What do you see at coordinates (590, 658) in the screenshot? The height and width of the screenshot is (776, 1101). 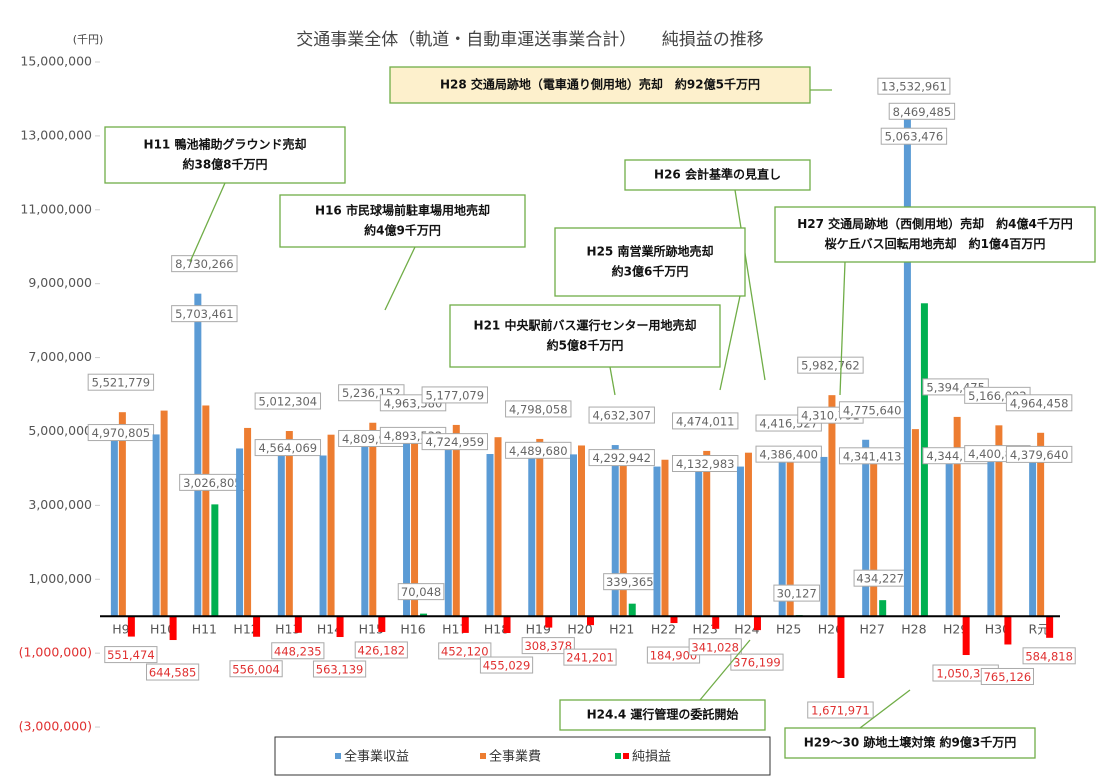 I see `data-label-text: 241,201` at bounding box center [590, 658].